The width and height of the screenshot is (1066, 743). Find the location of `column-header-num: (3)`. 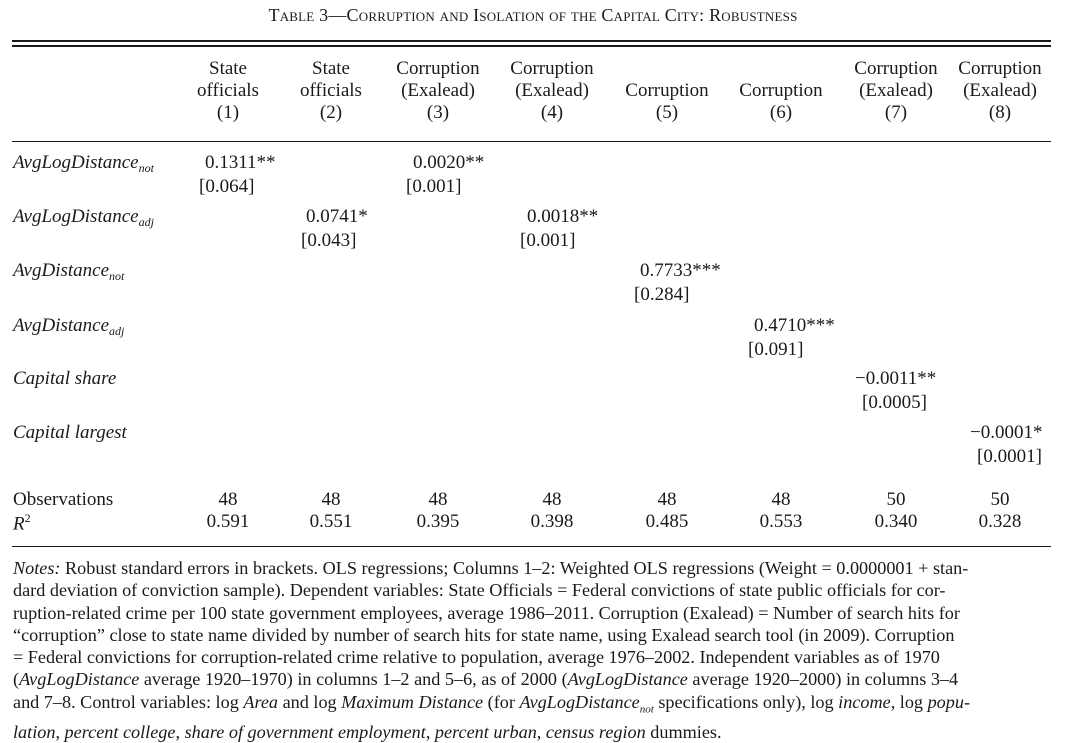

column-header-num: (3) is located at coordinates (438, 112).